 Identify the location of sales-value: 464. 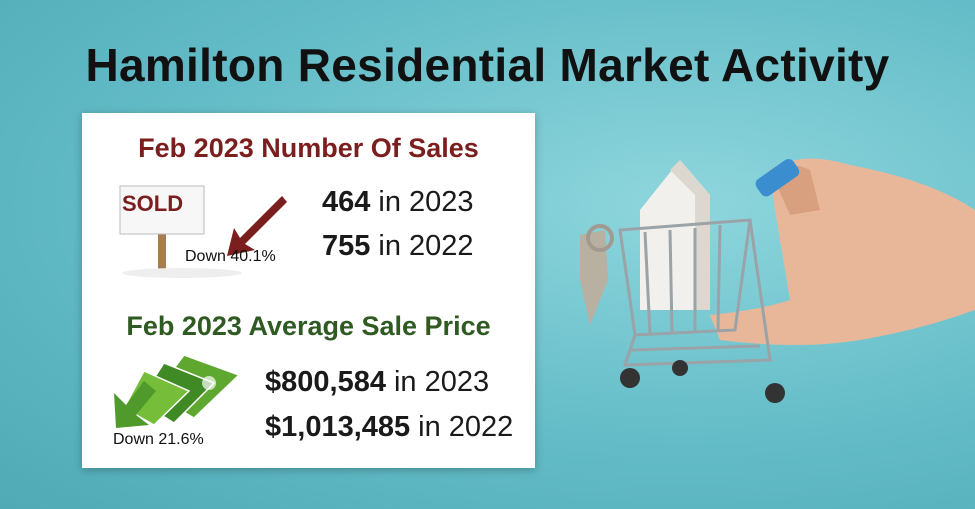
(346, 202).